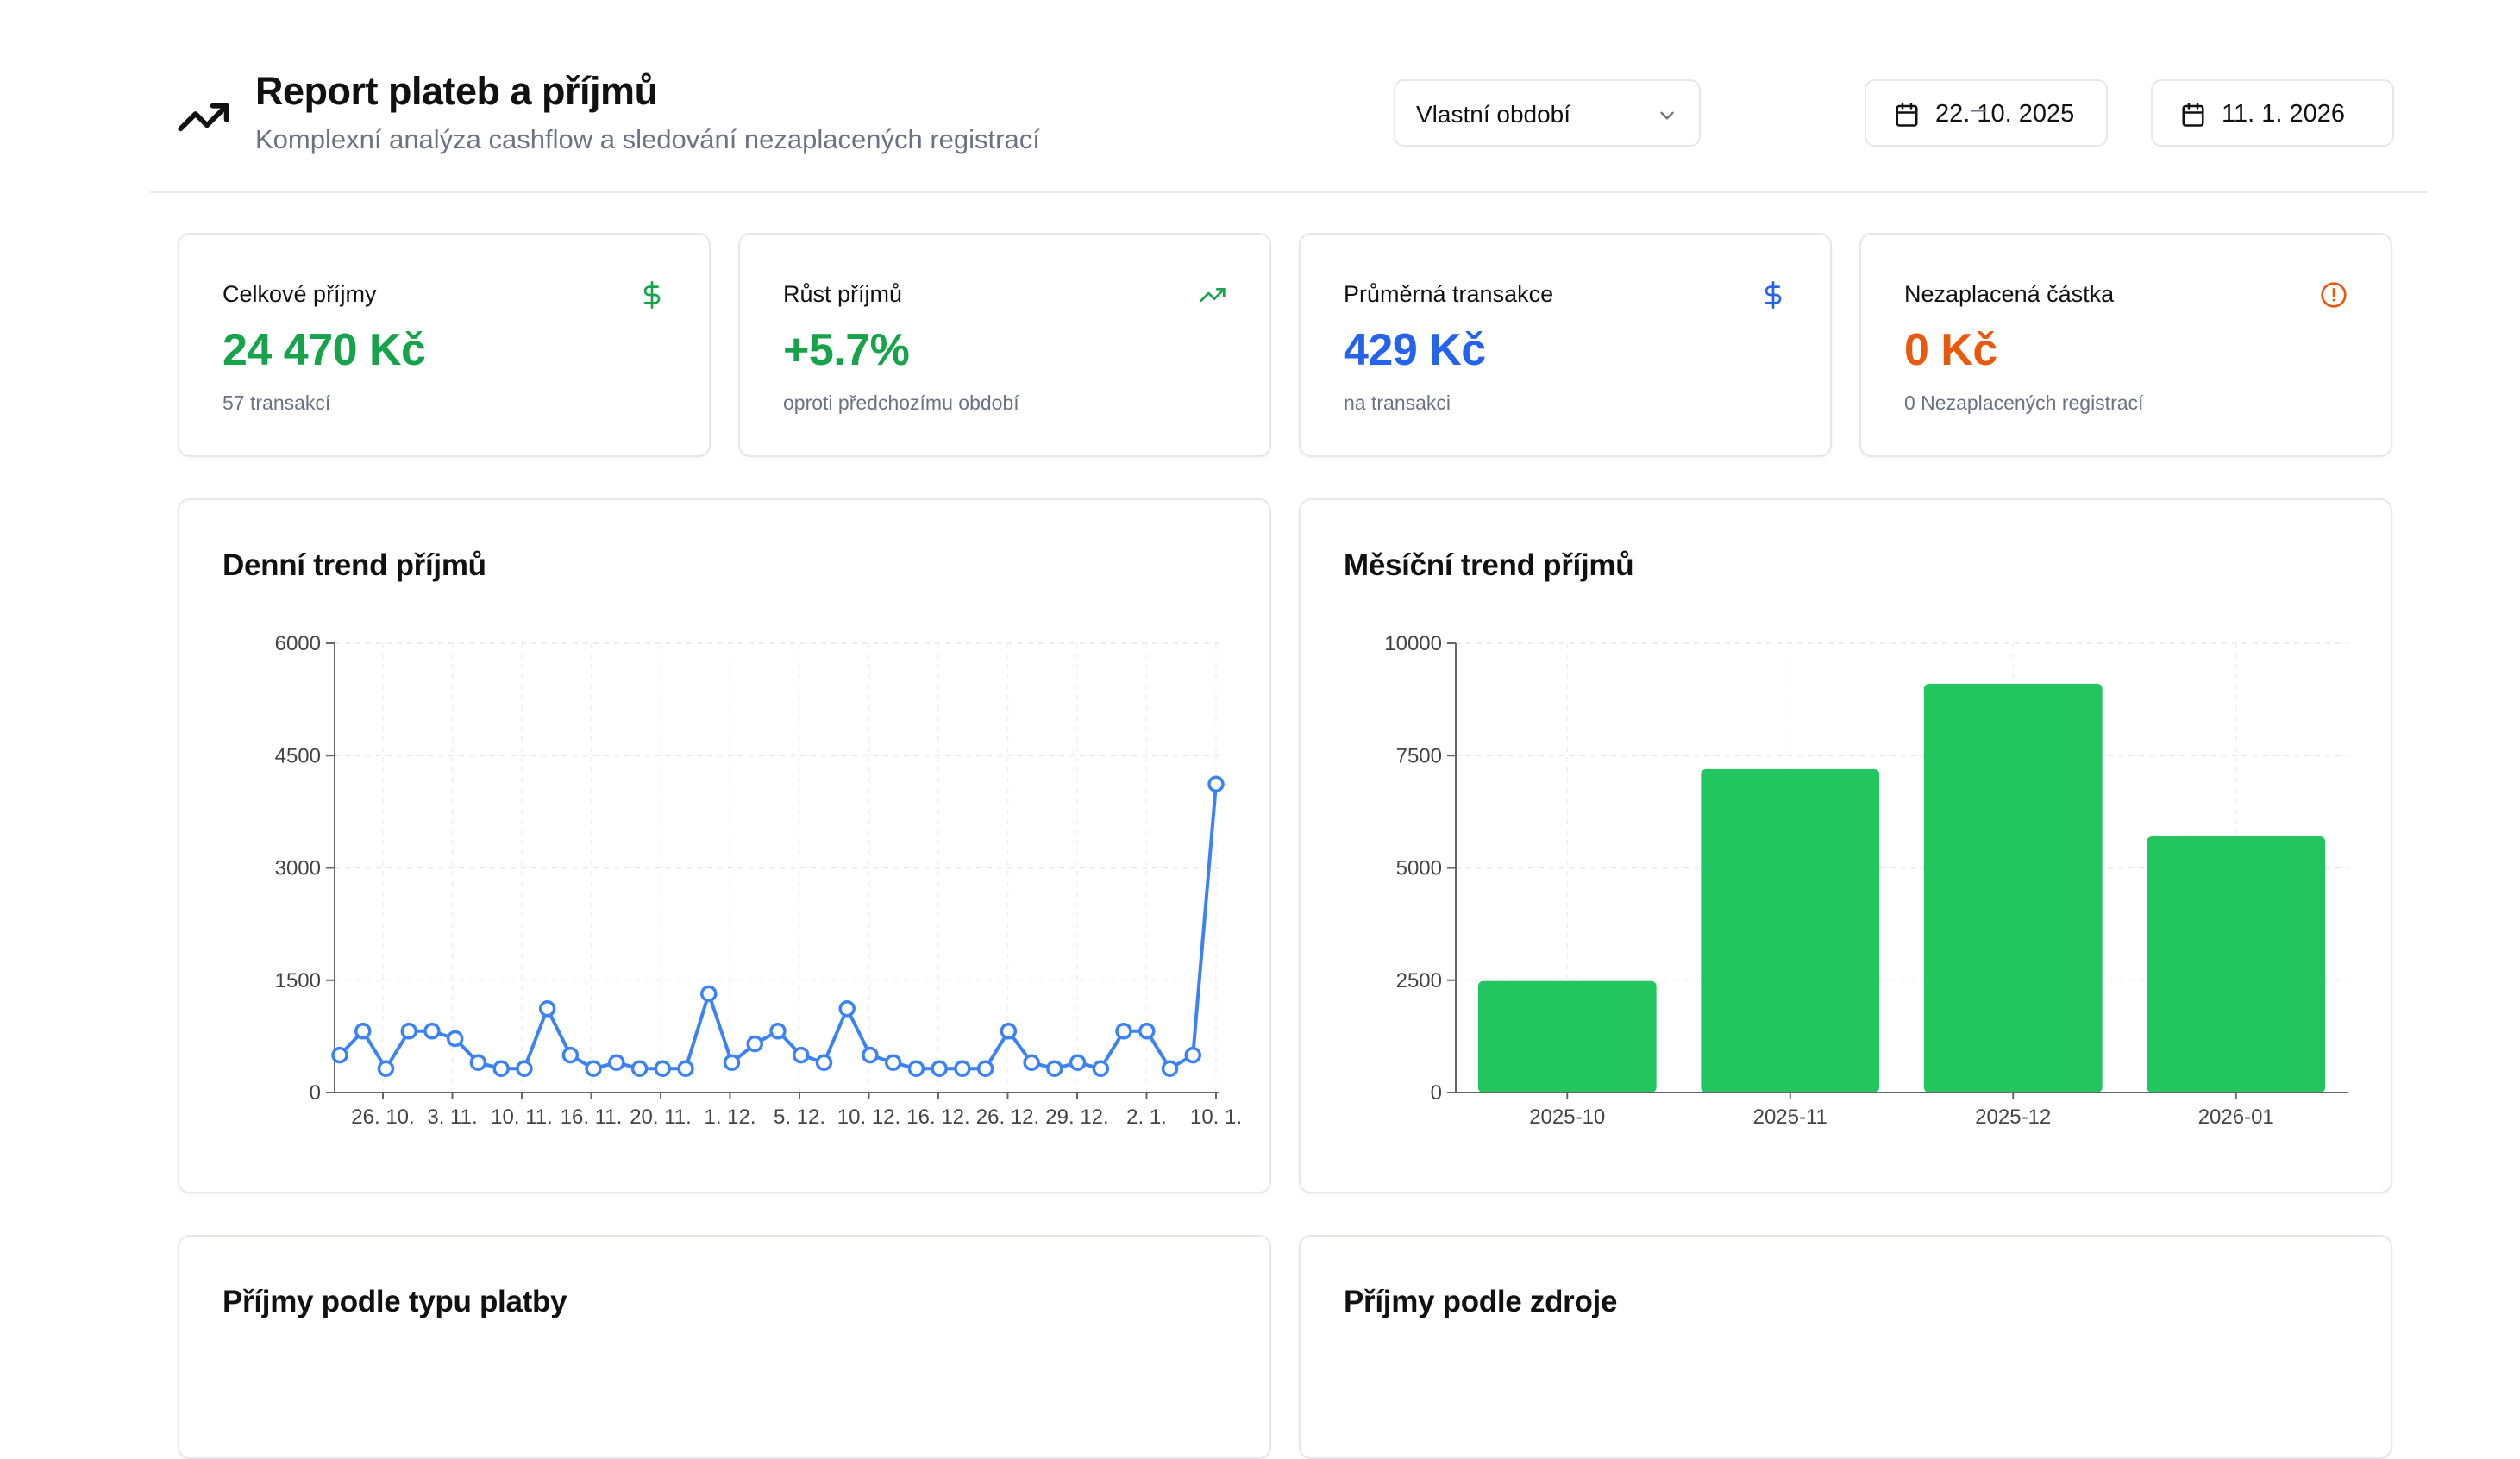 Image resolution: width=2520 pixels, height=1459 pixels. What do you see at coordinates (2009, 294) in the screenshot?
I see `stat-label: Nezaplacená částka` at bounding box center [2009, 294].